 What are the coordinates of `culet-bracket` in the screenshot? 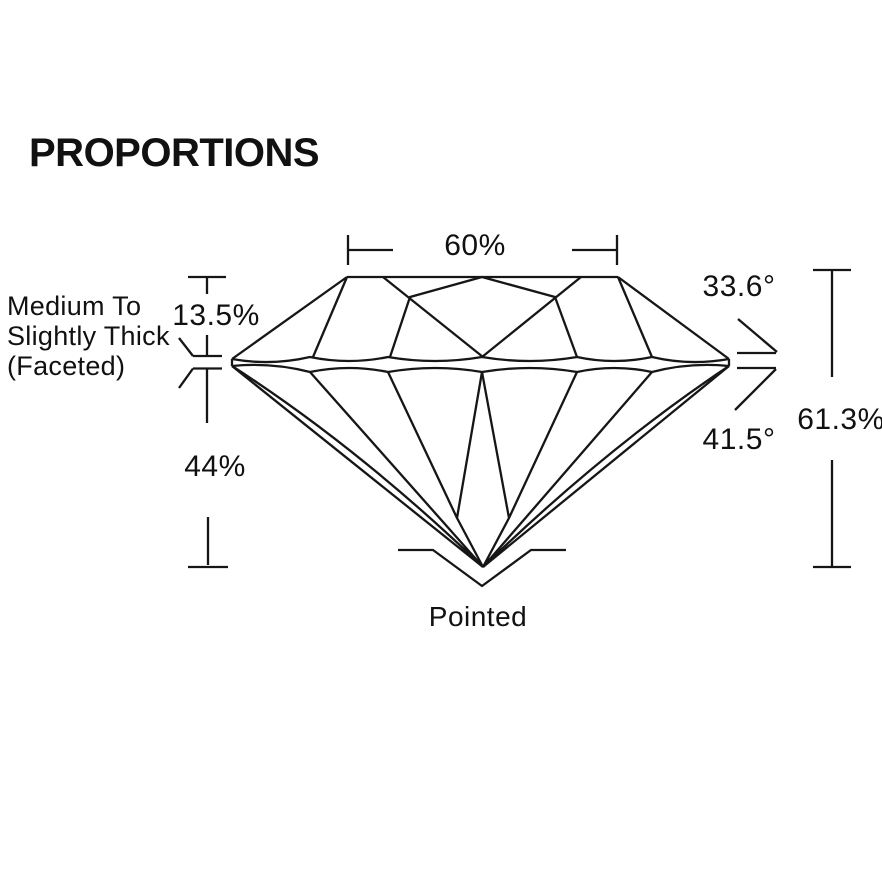 It's located at (482, 568).